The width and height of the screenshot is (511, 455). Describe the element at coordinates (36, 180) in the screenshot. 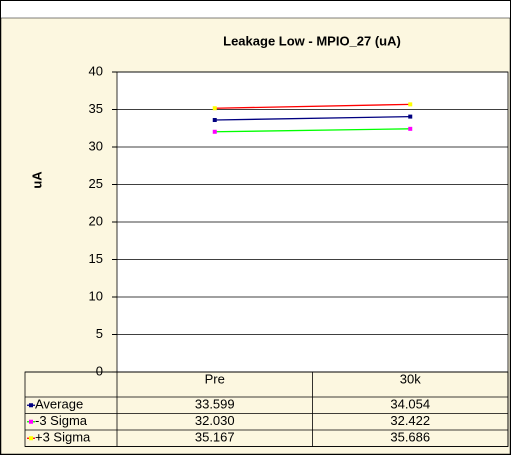

I see `y-axis-label: uA` at that location.